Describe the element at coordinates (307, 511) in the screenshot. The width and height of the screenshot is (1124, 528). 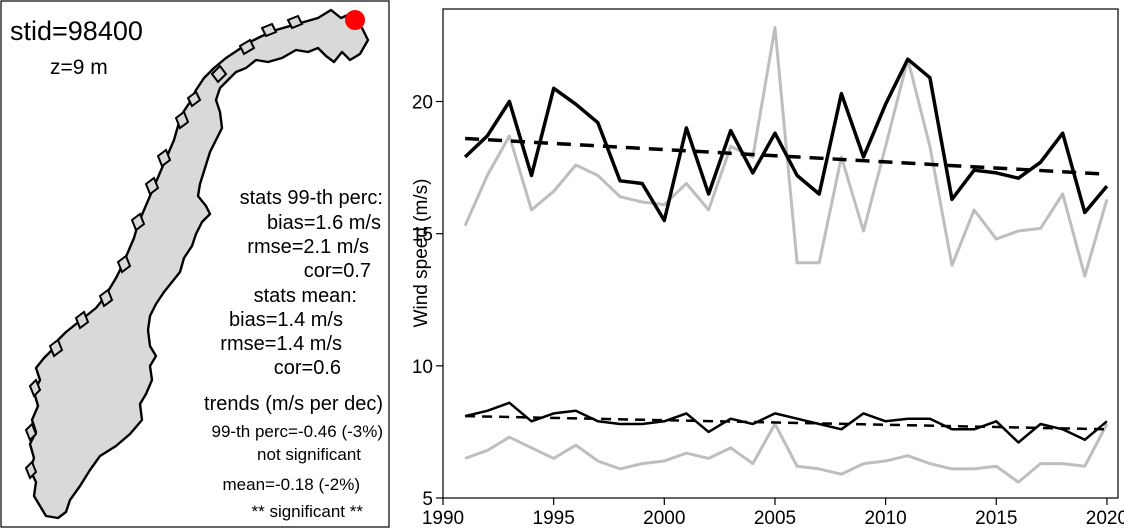
I see `trend-mean-significance: ** significant **` at that location.